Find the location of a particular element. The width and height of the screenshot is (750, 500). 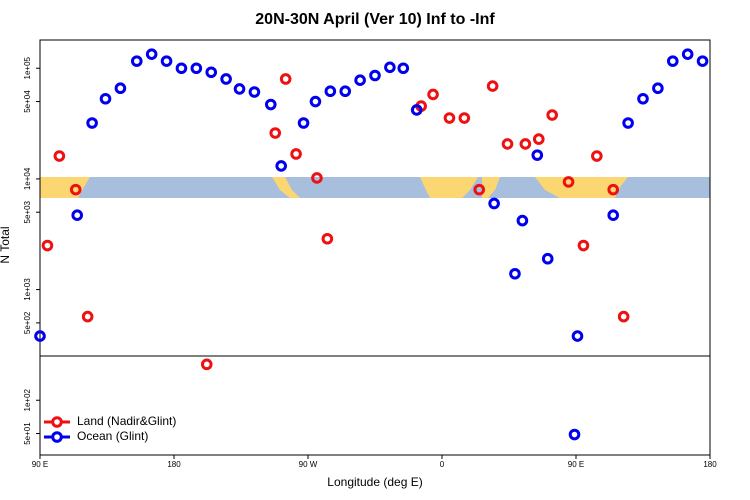

x-tick-label: 0 is located at coordinates (442, 464).